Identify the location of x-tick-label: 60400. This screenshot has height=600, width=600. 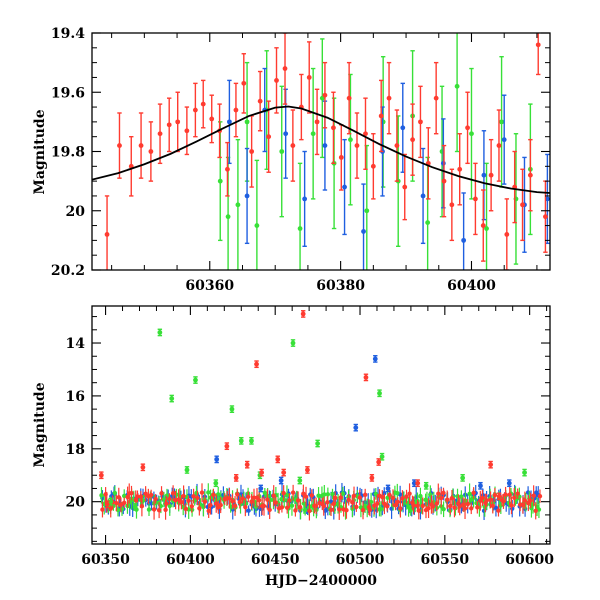
(471, 286).